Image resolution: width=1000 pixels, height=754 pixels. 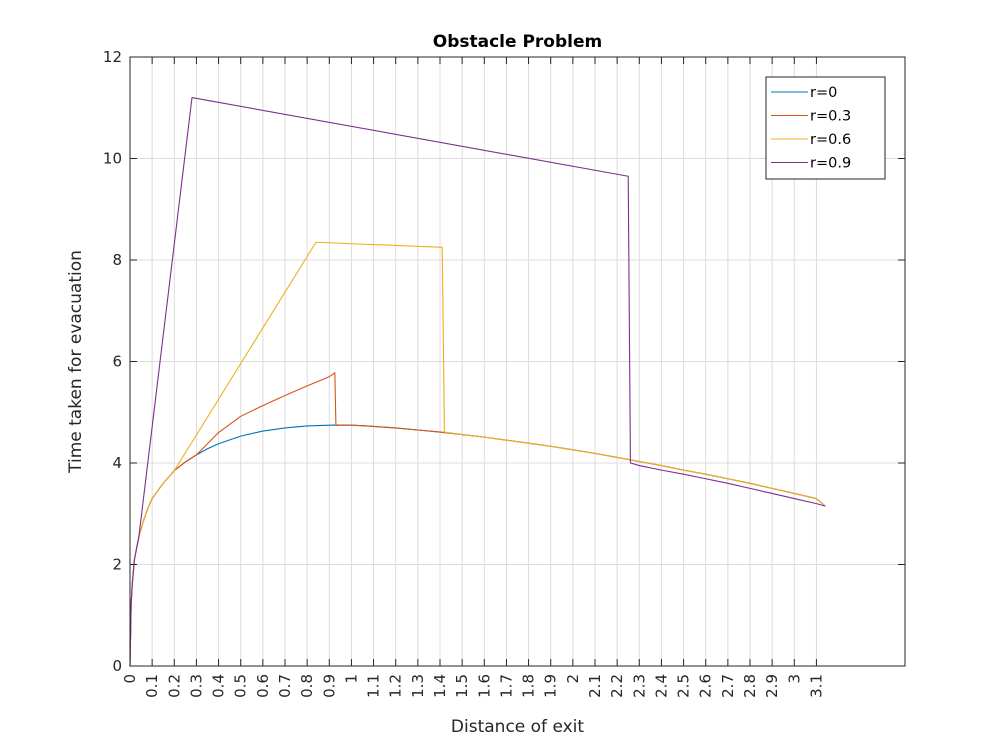 I want to click on x-tick-label: 1.3, so click(x=418, y=686).